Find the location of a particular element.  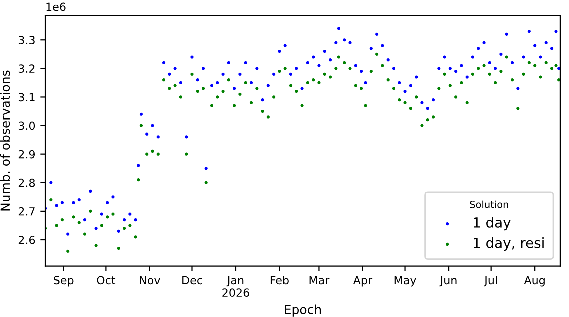

x-tick-label: Nov is located at coordinates (150, 280).